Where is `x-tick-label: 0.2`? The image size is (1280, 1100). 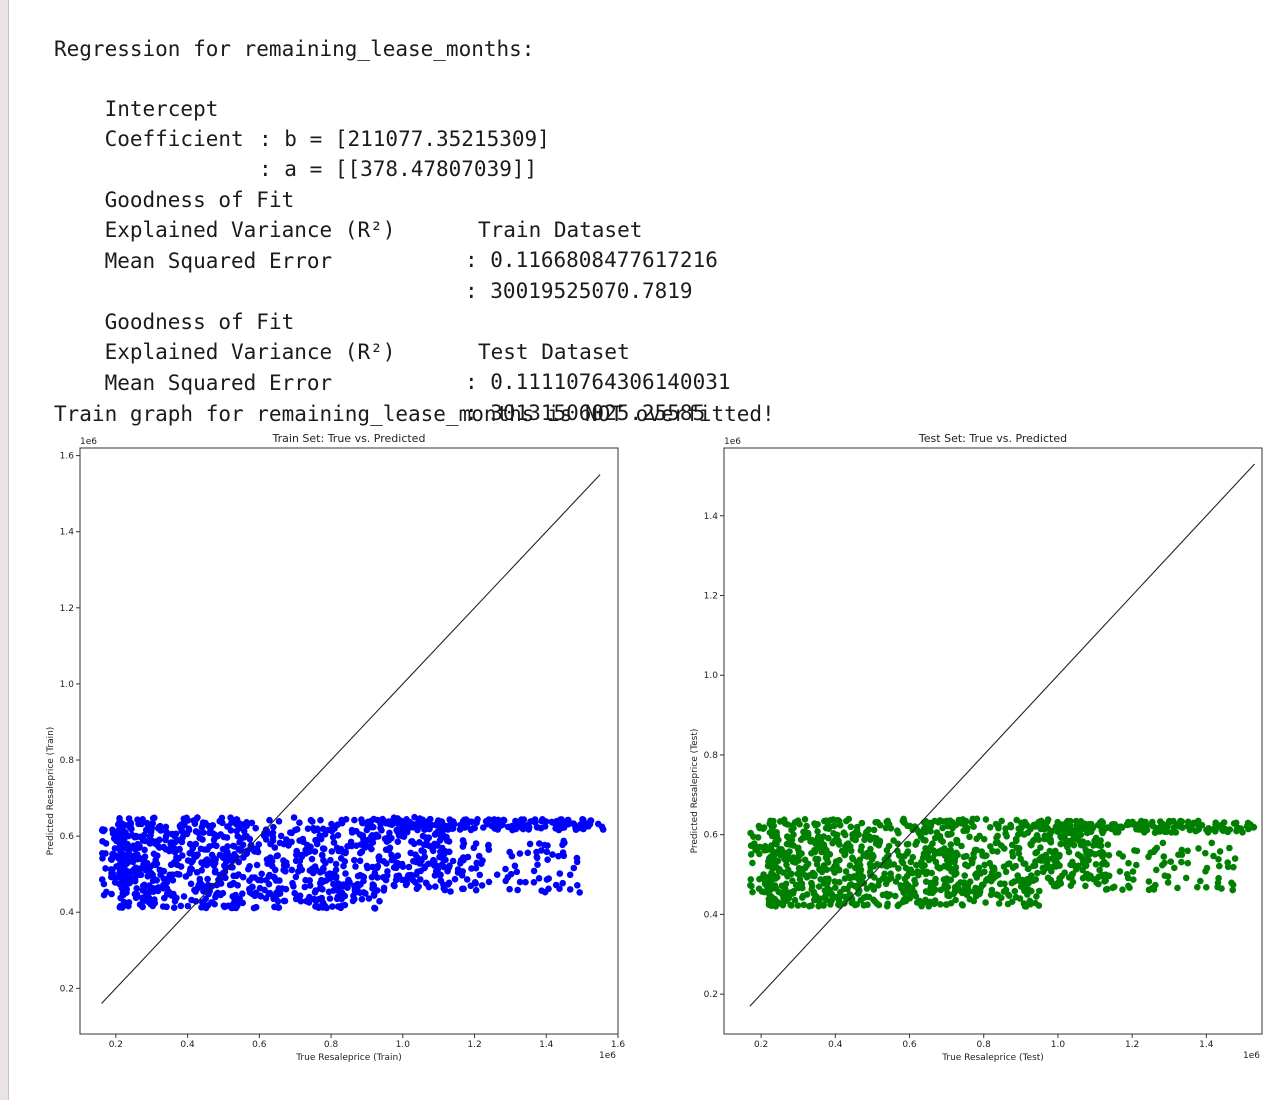
x-tick-label: 0.2 is located at coordinates (761, 1045).